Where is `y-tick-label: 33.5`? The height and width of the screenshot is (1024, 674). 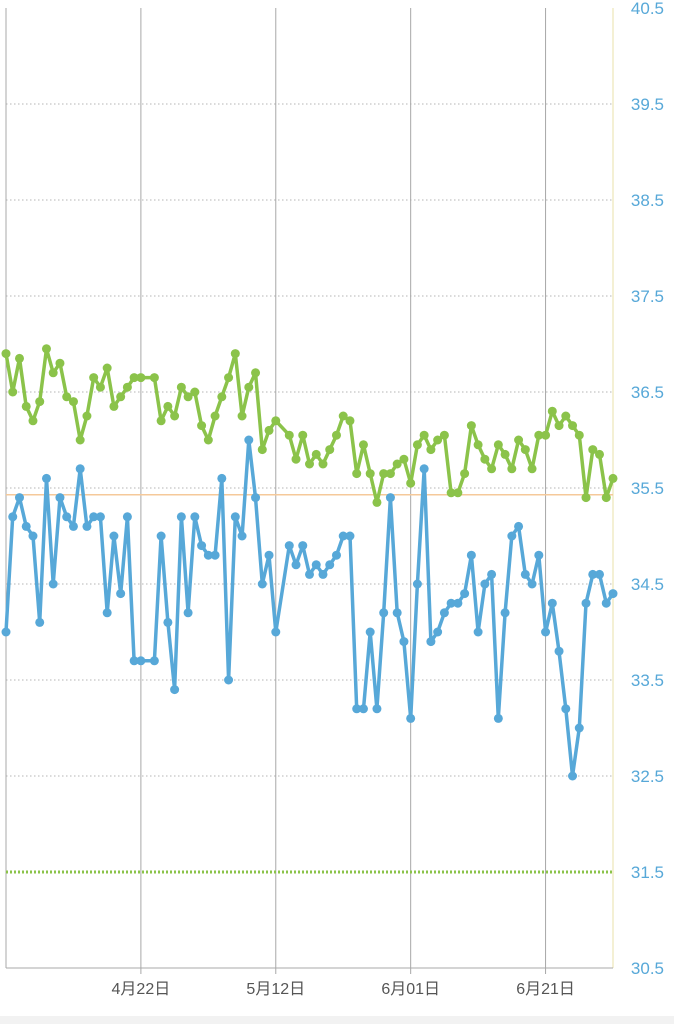
y-tick-label: 33.5 is located at coordinates (647, 680).